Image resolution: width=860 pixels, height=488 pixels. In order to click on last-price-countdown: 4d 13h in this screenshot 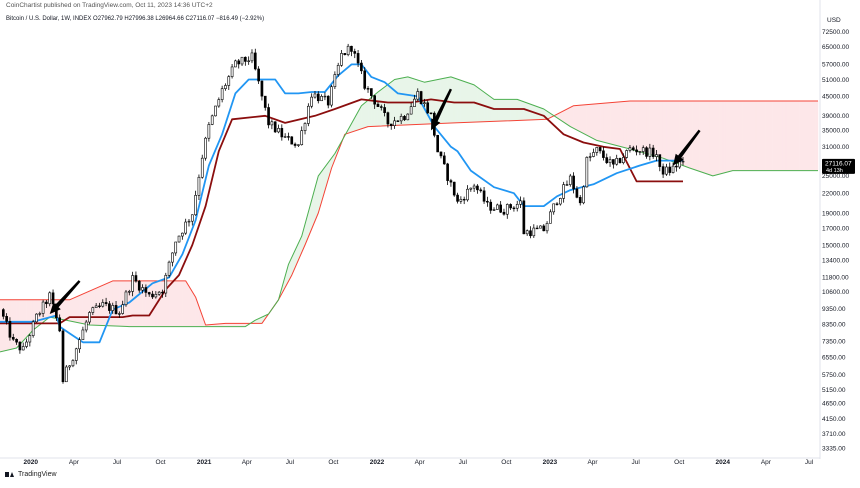, I will do `click(834, 171)`.